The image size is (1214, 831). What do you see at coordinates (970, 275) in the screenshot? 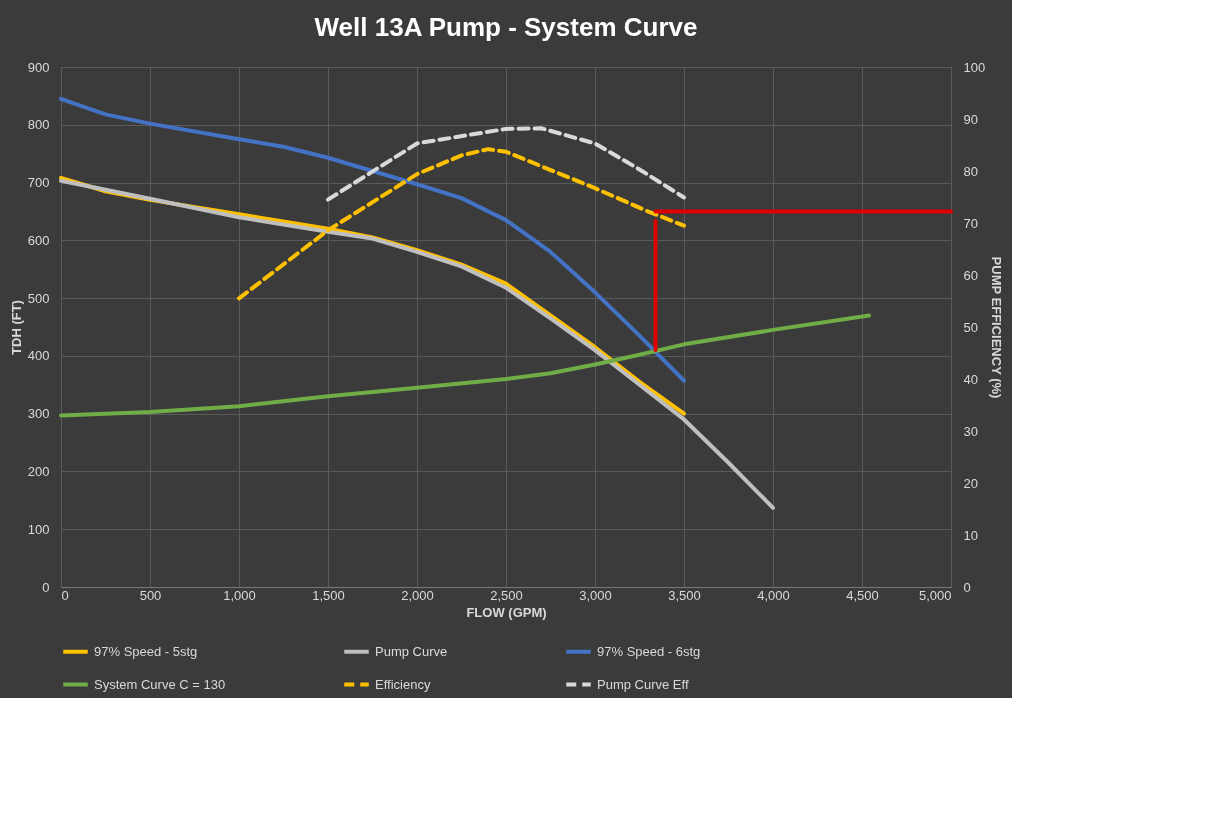
I see `y2-tick-label: 60` at bounding box center [970, 275].